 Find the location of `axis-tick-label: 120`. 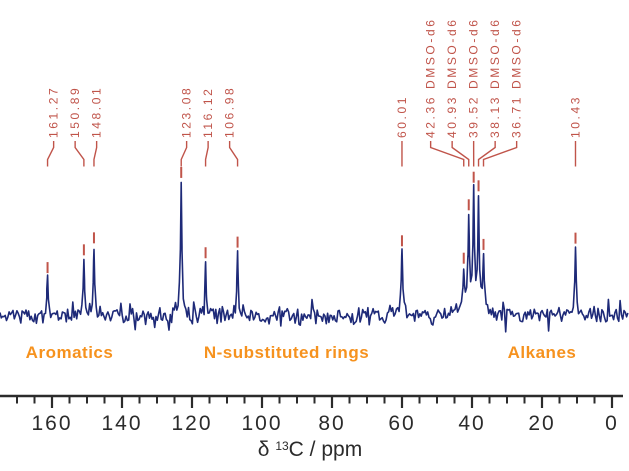

axis-tick-label: 120 is located at coordinates (191, 423).